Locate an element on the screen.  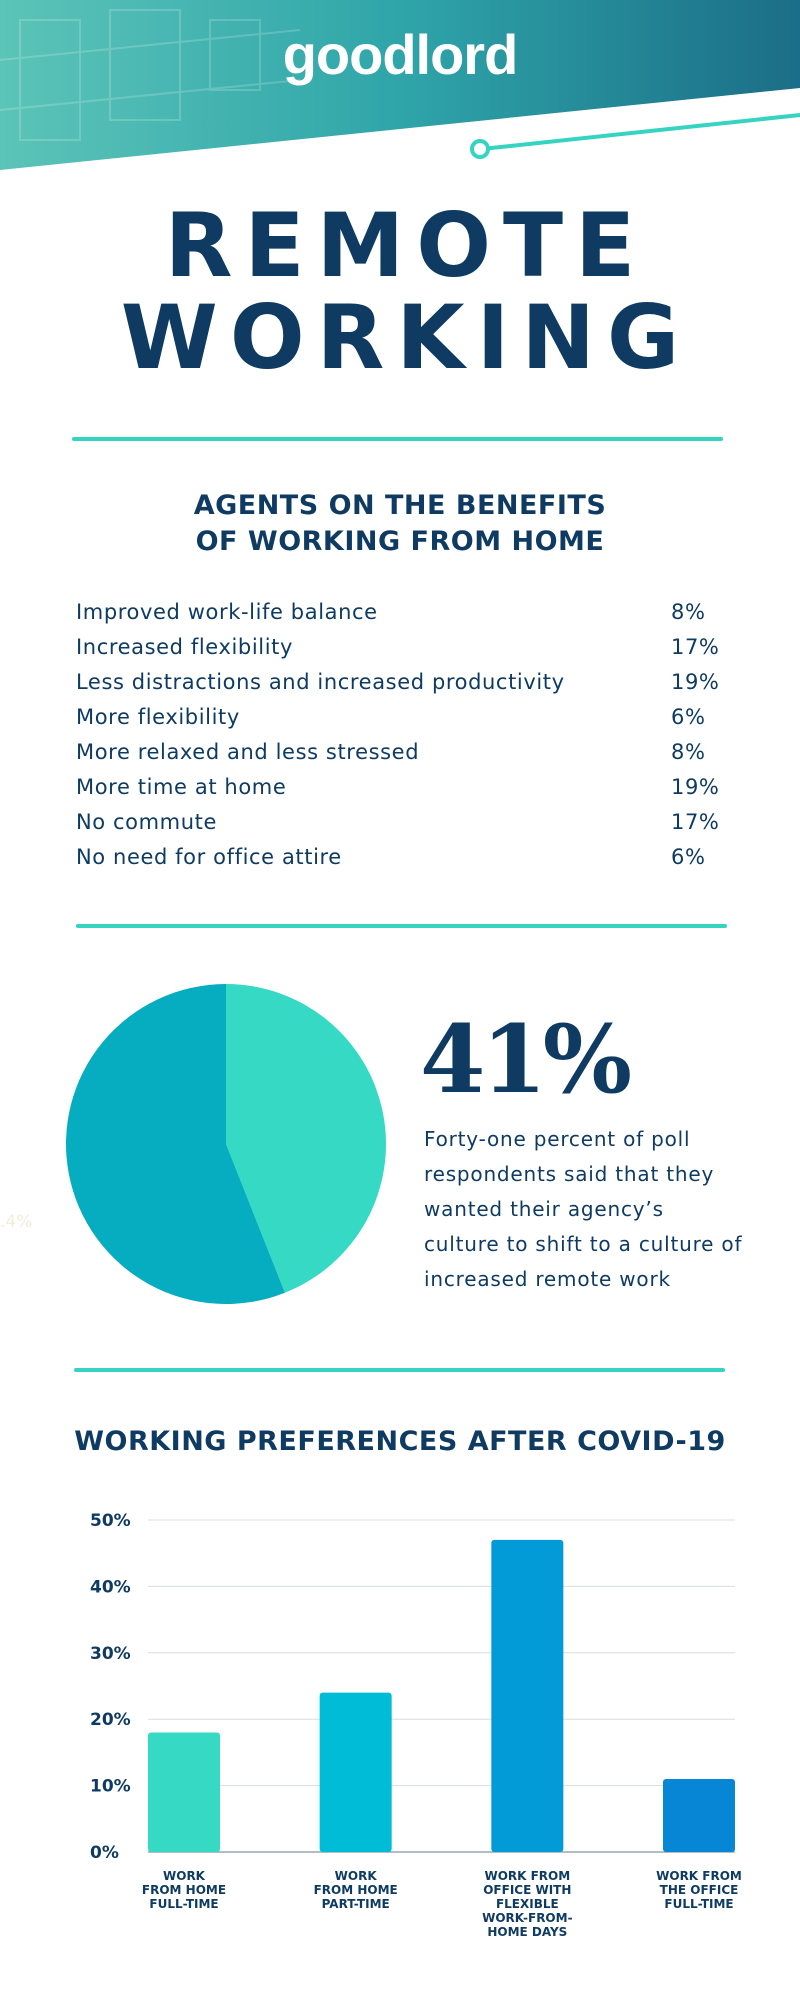
pie-chart-svg is located at coordinates (226, 1144).